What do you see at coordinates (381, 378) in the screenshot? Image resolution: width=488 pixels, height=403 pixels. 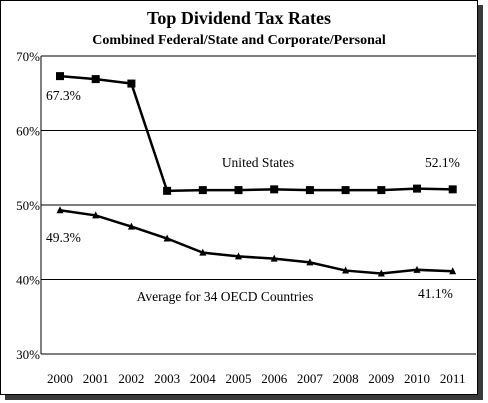 I see `x-tick-label: 2009` at bounding box center [381, 378].